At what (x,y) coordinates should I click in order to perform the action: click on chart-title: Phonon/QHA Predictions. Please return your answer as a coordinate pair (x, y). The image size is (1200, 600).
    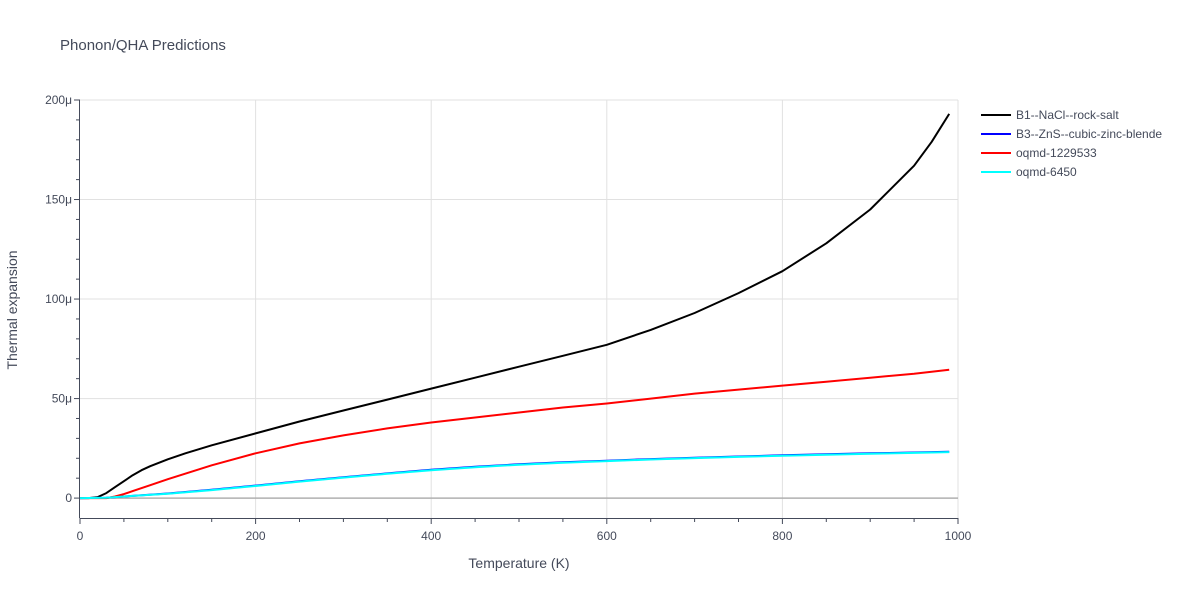
    Looking at the image, I should click on (143, 45).